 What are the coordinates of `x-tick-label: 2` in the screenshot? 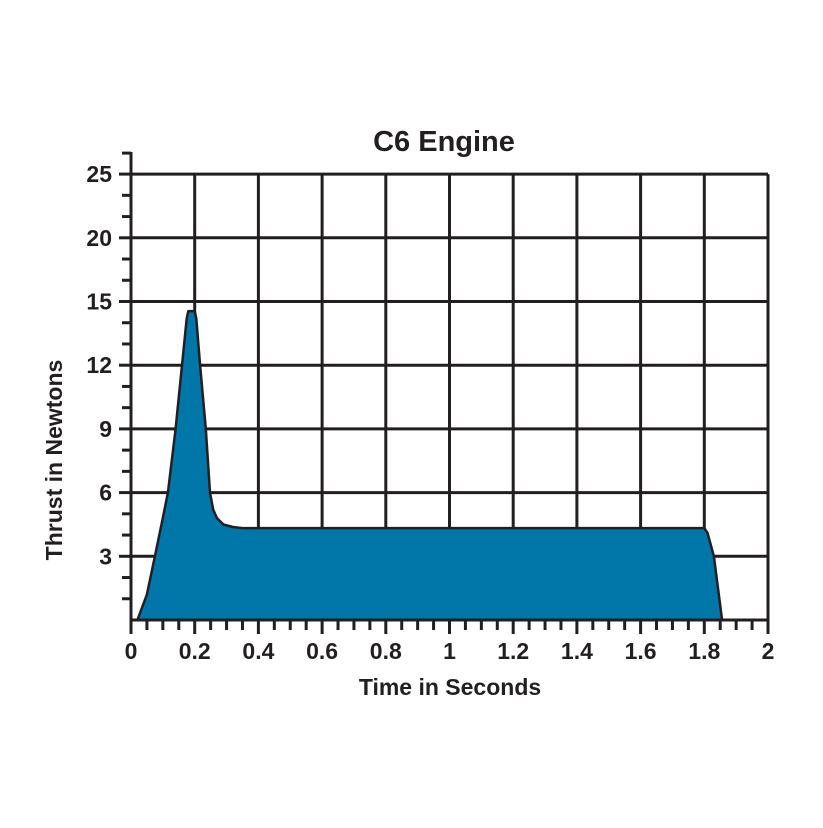 It's located at (768, 651).